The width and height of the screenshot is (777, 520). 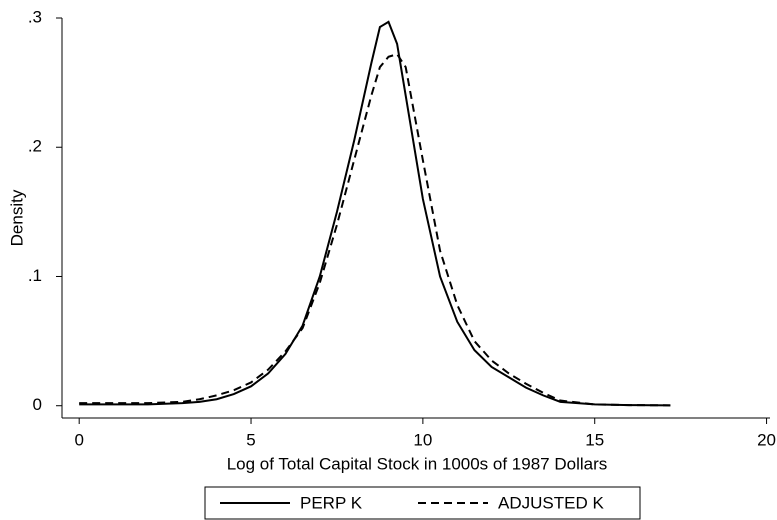 I want to click on x-tick-label: 5, so click(x=250, y=439).